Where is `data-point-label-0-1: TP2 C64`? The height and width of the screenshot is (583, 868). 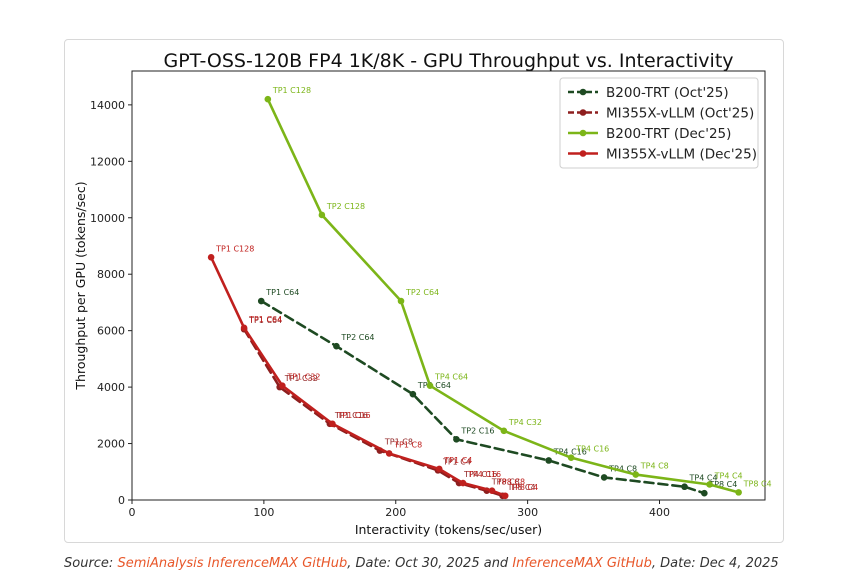
data-point-label-0-1: TP2 C64 is located at coordinates (357, 337).